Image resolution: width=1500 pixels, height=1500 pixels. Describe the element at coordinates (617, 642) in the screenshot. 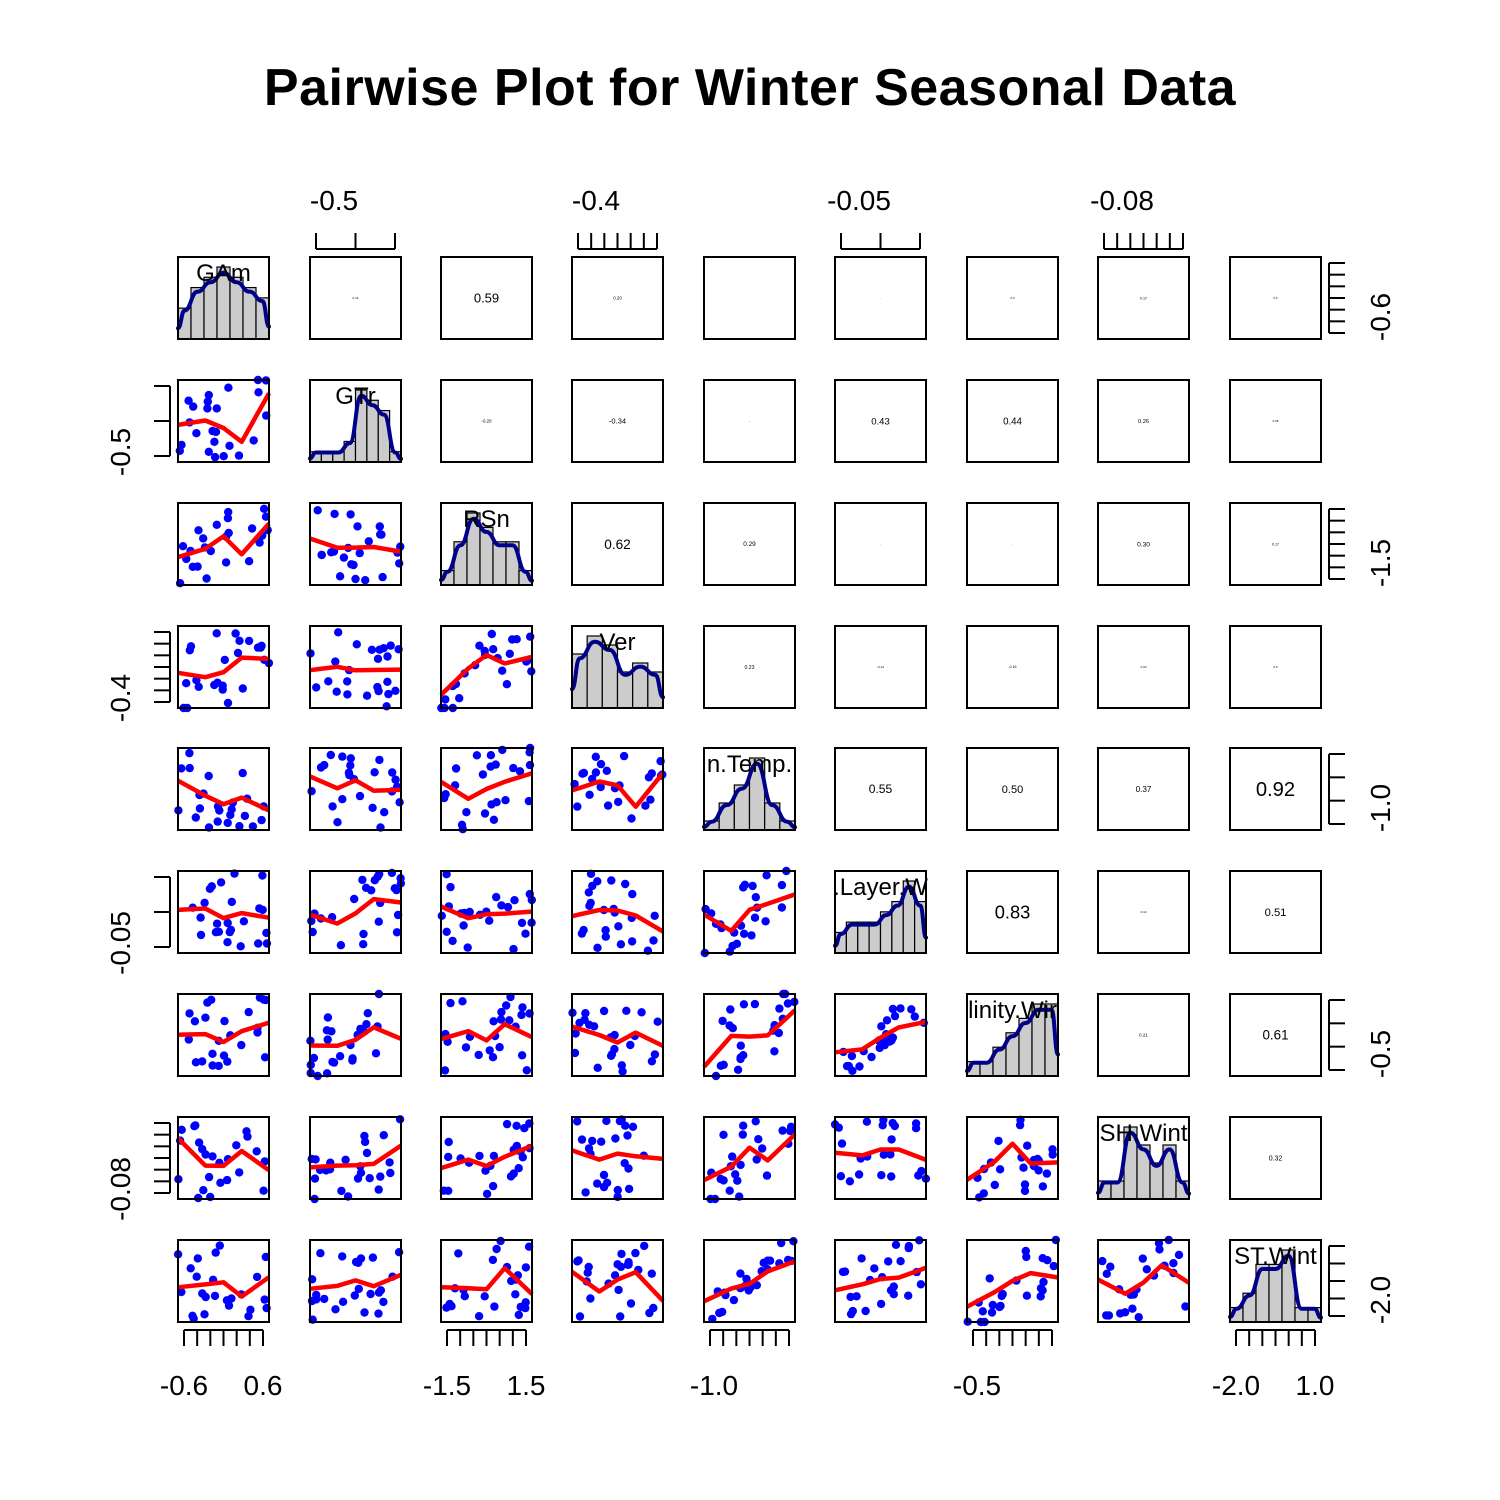

I see `variable-label: Ver` at that location.